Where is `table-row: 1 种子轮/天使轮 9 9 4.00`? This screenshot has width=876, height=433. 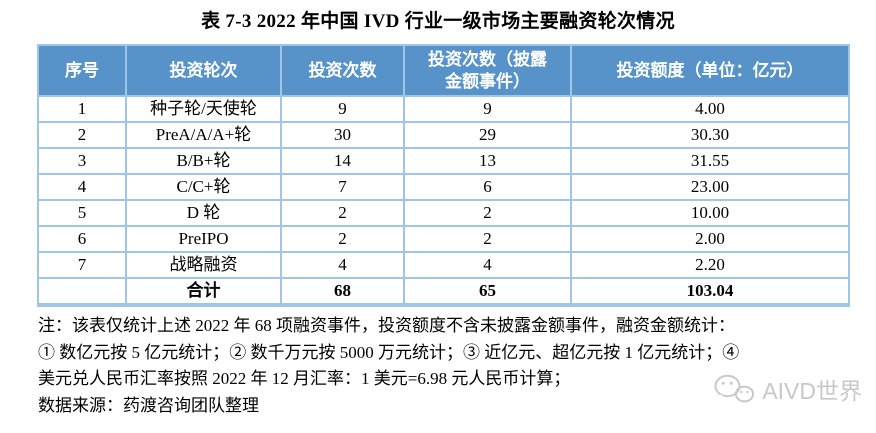
table-row: 1 种子轮/天使轮 9 9 4.00 is located at coordinates (443, 109).